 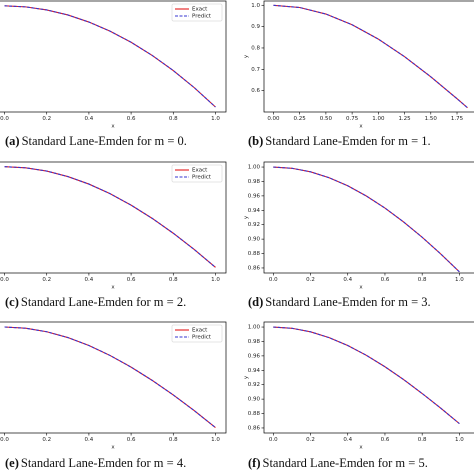 I want to click on x-tick-label: 0.50, so click(x=326, y=119).